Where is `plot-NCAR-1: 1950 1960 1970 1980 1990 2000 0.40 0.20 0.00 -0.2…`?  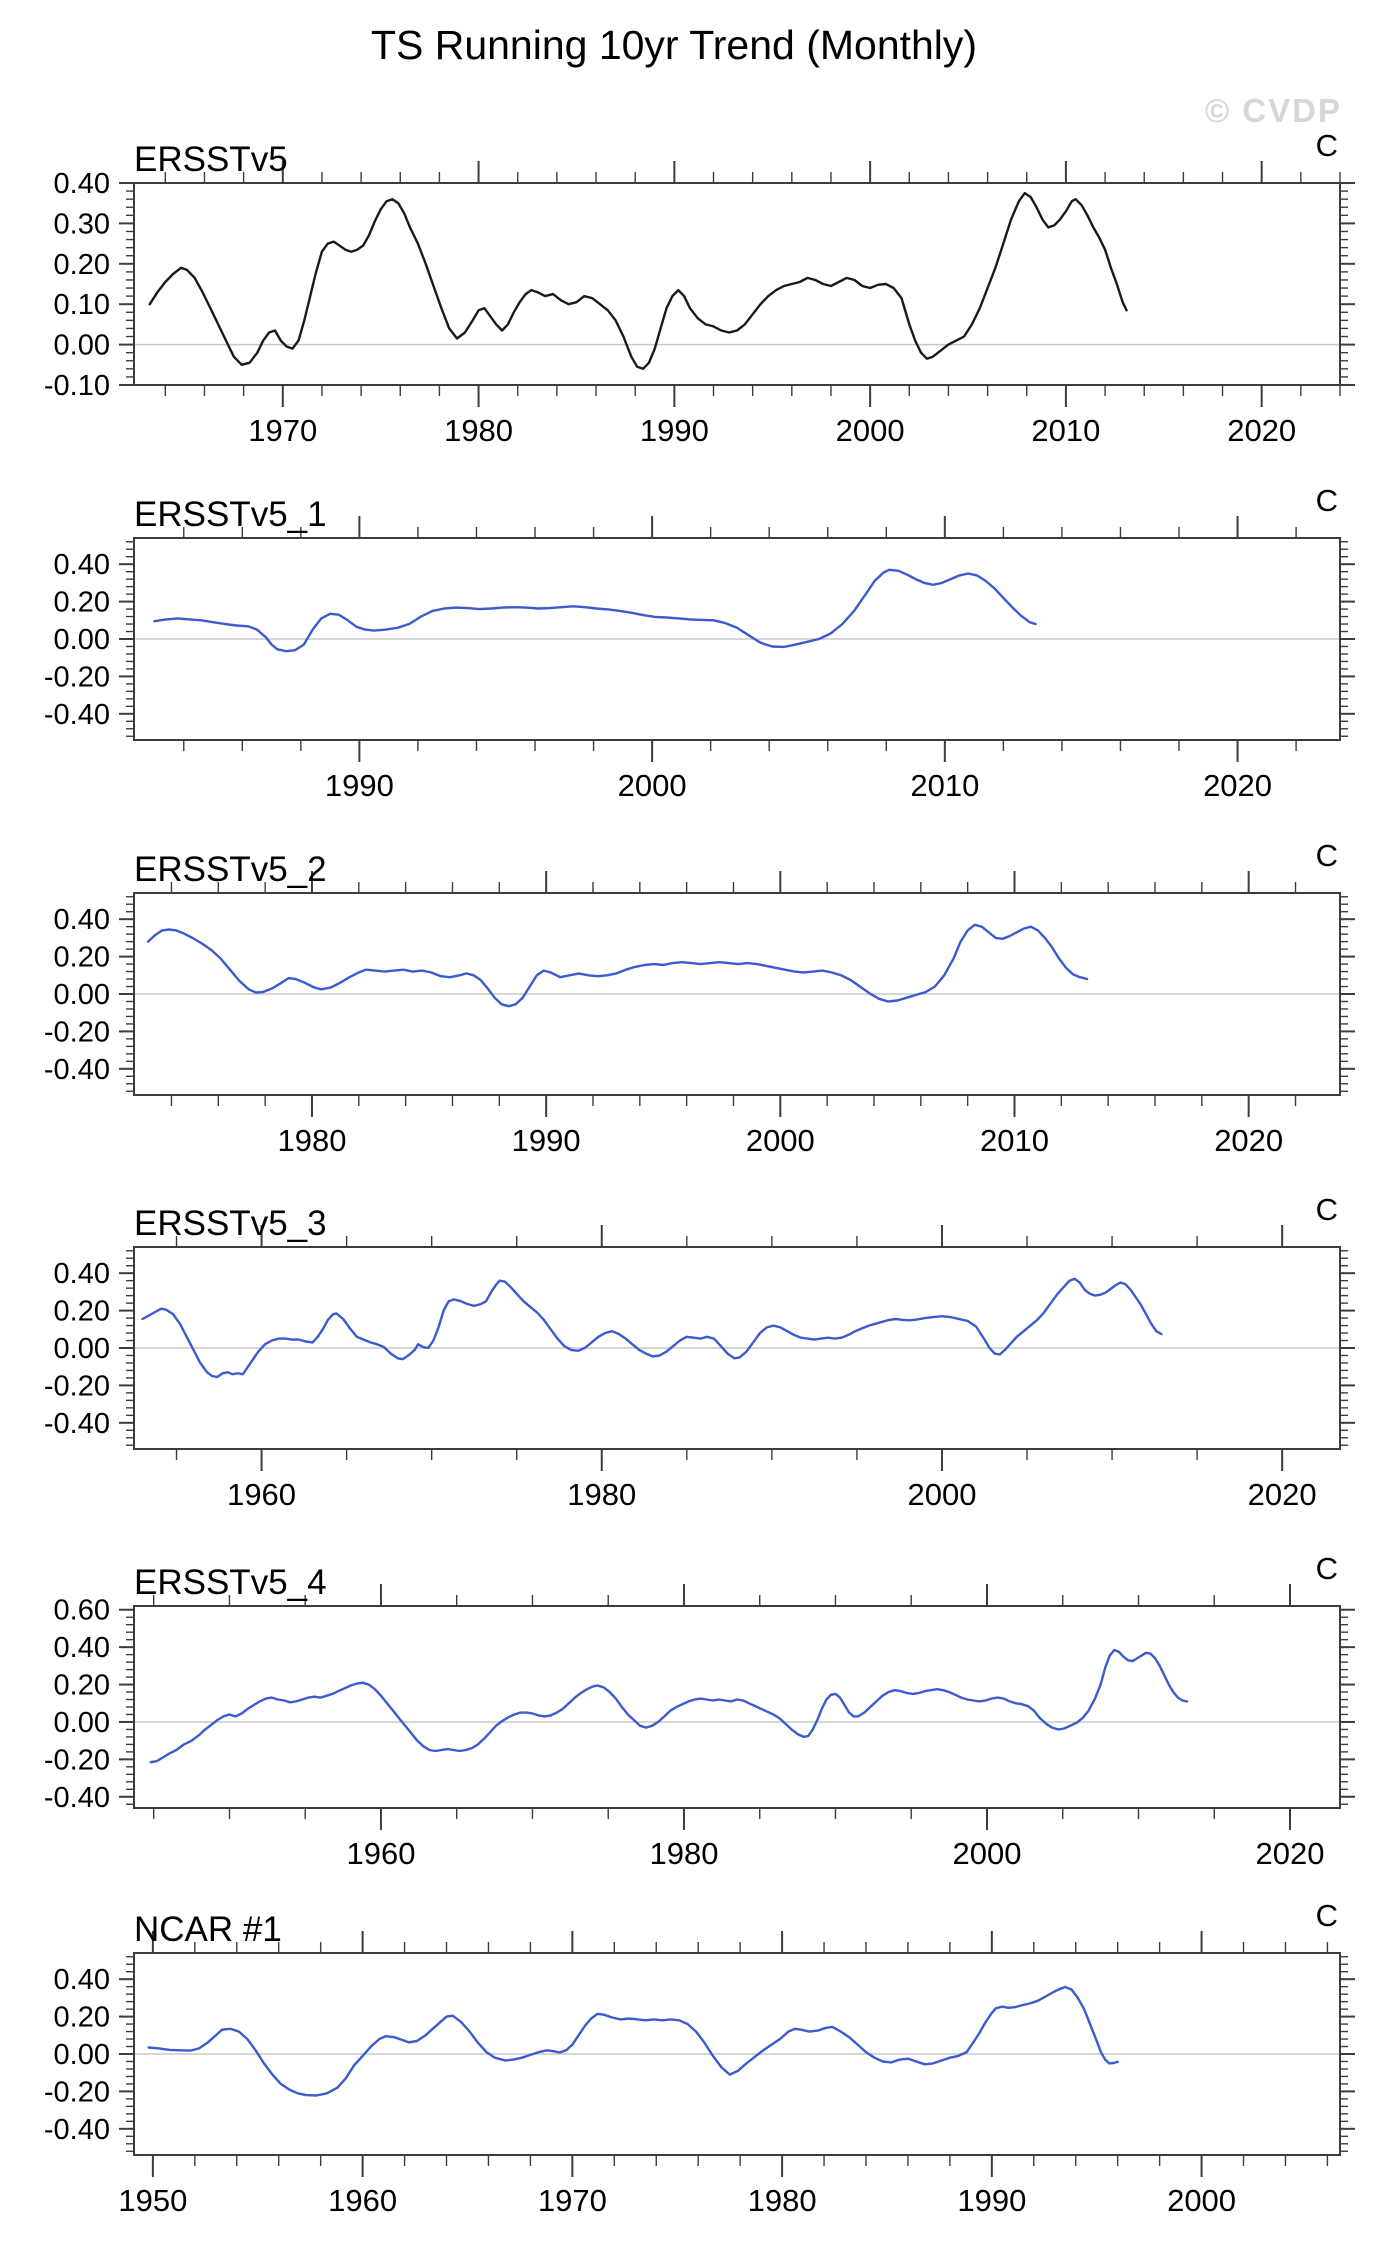 plot-NCAR-1: 1950 1960 1970 1980 1990 2000 0.40 0.20 0.00 -0.2… is located at coordinates (699, 2074).